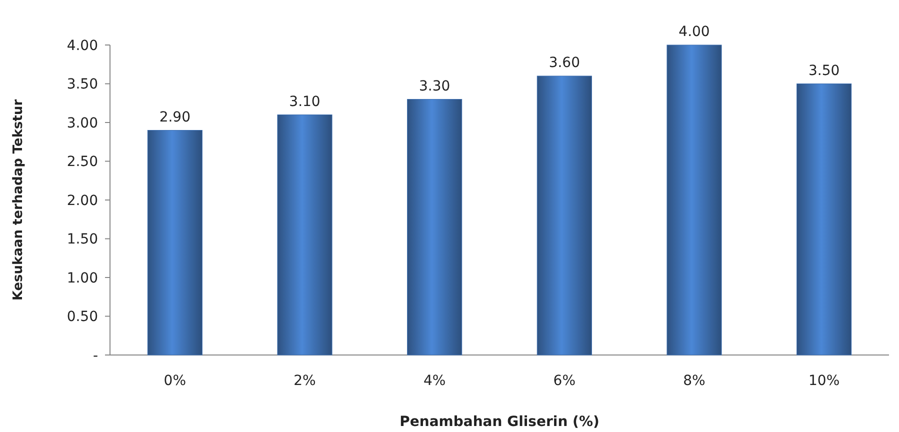  Describe the element at coordinates (434, 86) in the screenshot. I see `data-label: 3.30` at that location.